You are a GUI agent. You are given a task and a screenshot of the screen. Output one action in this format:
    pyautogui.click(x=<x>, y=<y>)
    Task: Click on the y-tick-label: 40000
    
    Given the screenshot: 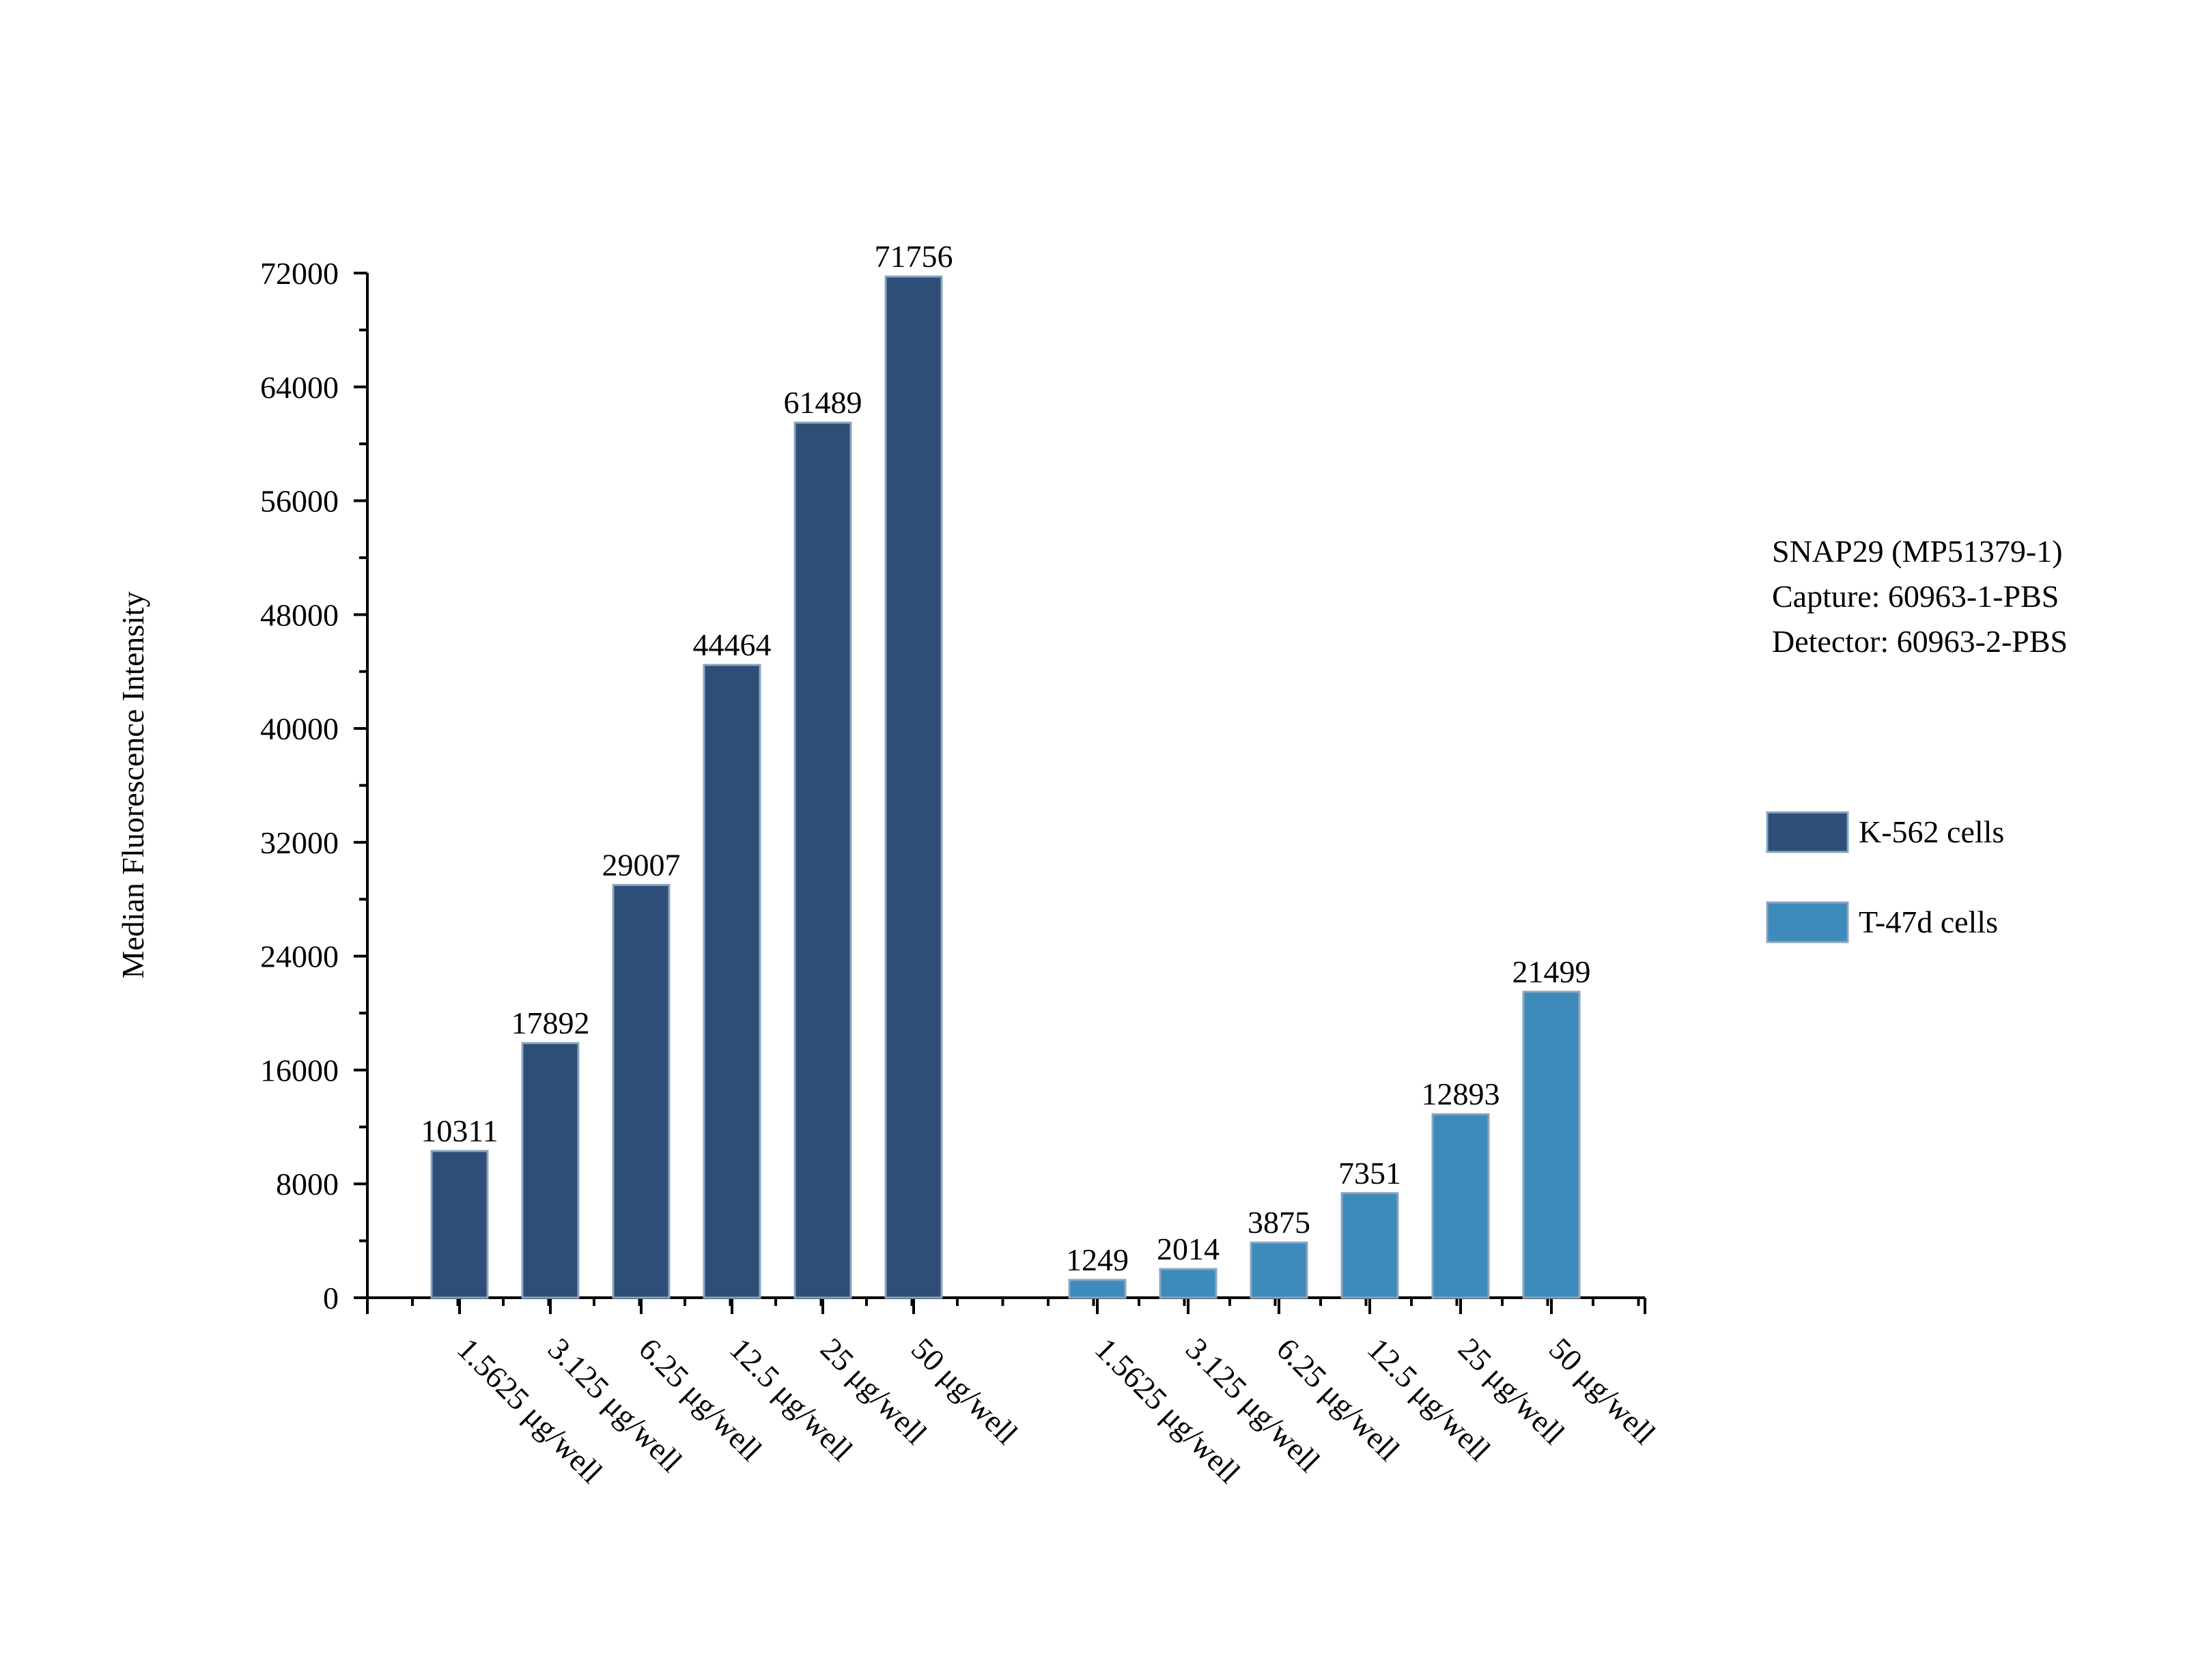 What is the action you would take?
    pyautogui.click(x=300, y=728)
    